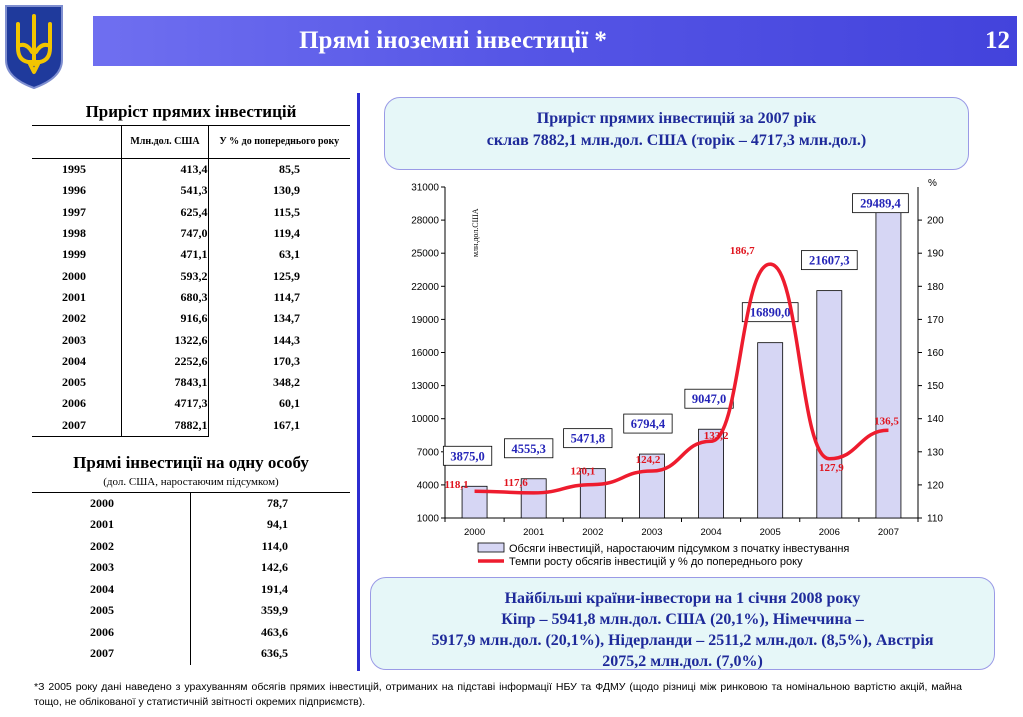 The image size is (1023, 717). I want to click on table-row: 2001 680,3 114,7, so click(191, 297).